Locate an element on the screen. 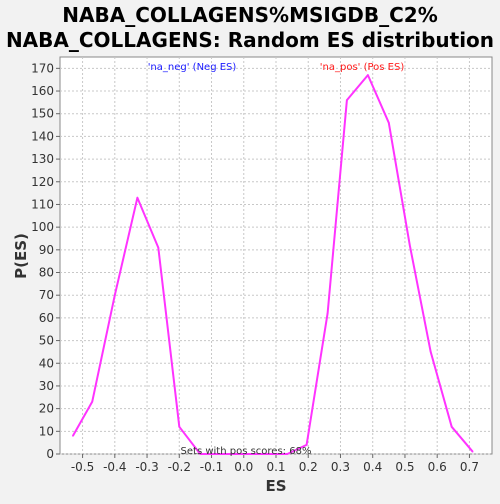 This screenshot has width=500, height=504. x-tick-label: -0.2 is located at coordinates (179, 467).